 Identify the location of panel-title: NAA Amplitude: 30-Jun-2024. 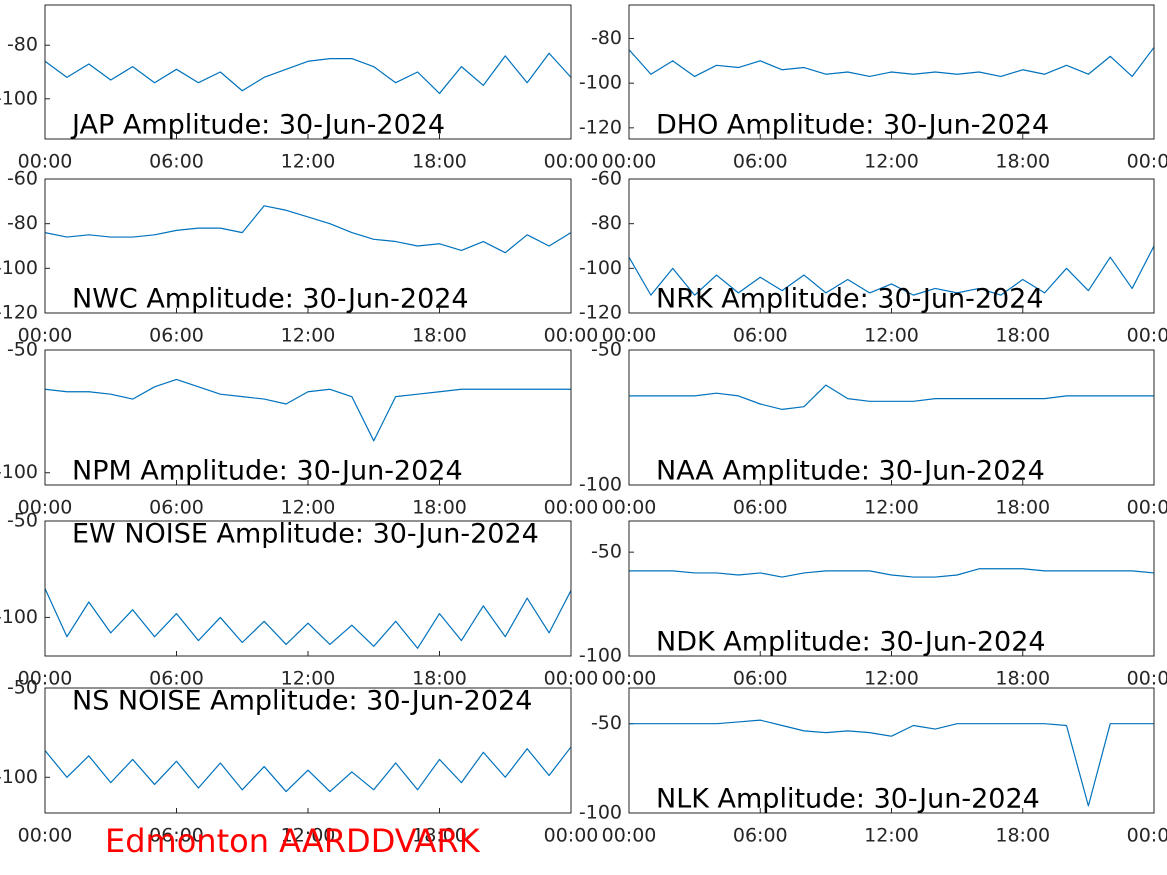
(850, 471).